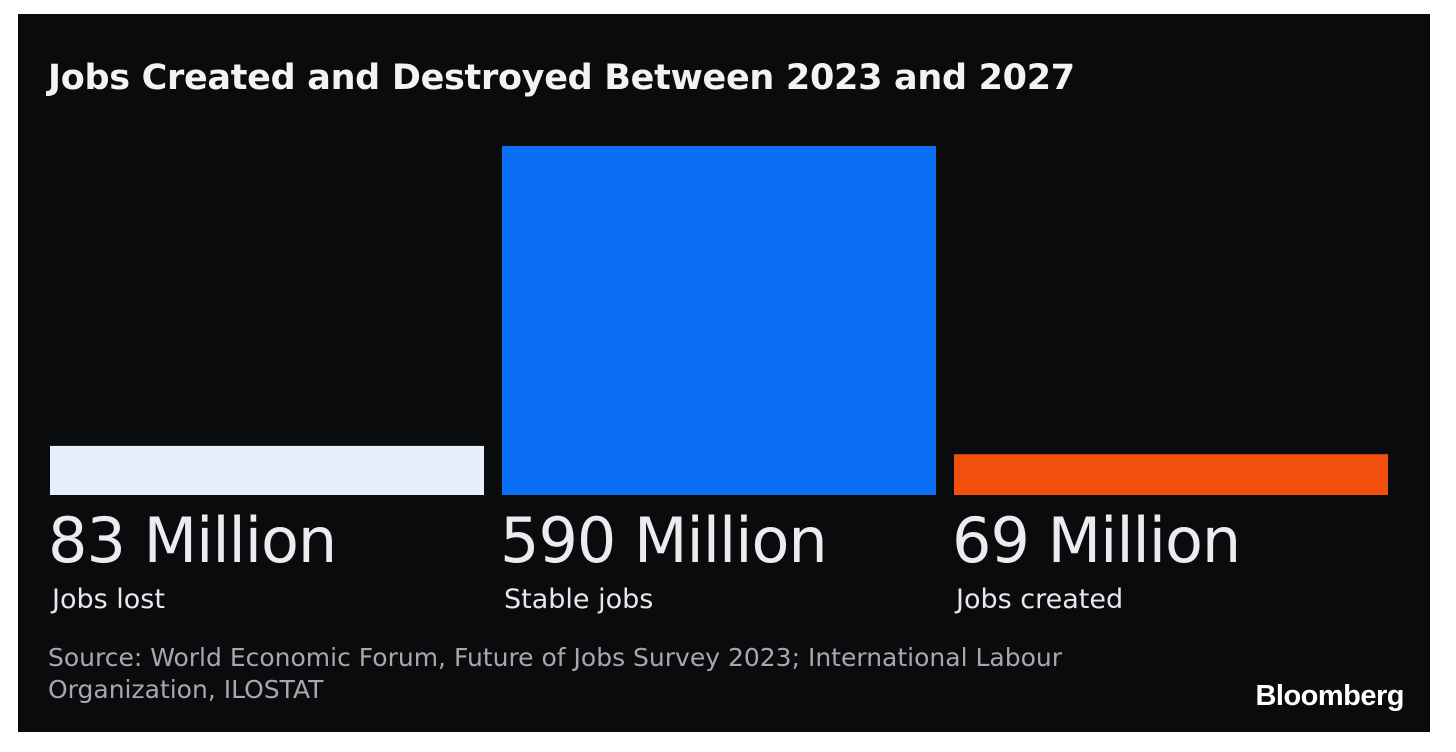 The image size is (1456, 752). What do you see at coordinates (108, 599) in the screenshot?
I see `category-label-jobs-lost: Jobs lost` at bounding box center [108, 599].